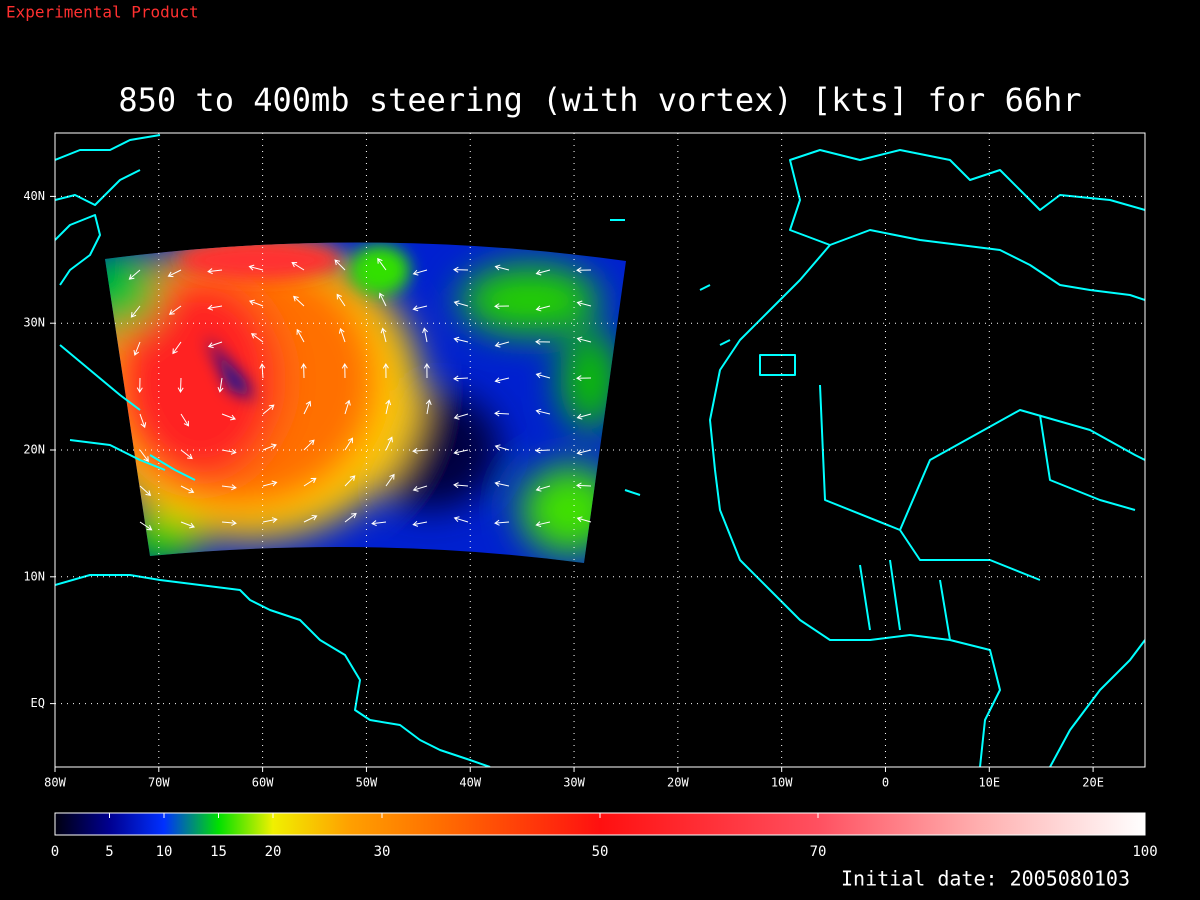  What do you see at coordinates (159, 783) in the screenshot?
I see `x-tick-label: 70W` at bounding box center [159, 783].